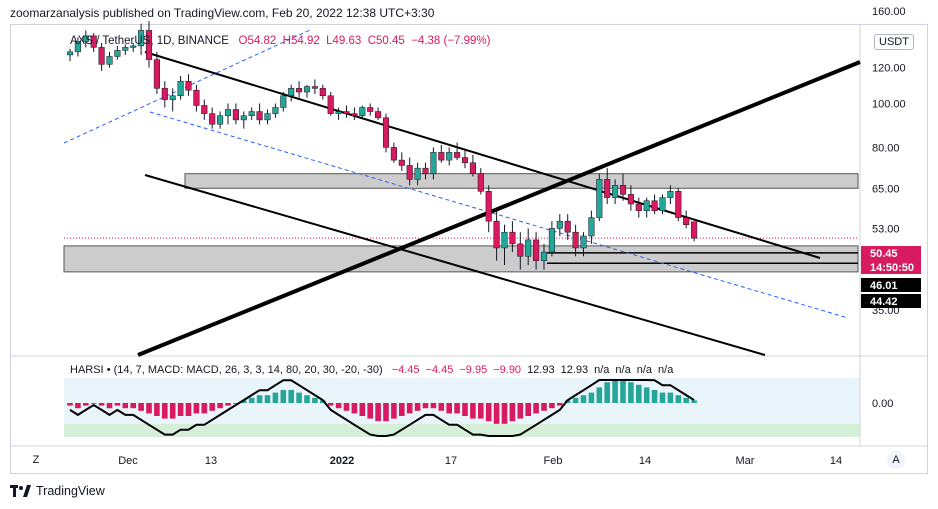 The width and height of the screenshot is (938, 509). I want to click on y-tick-label: 120.00, so click(889, 69).